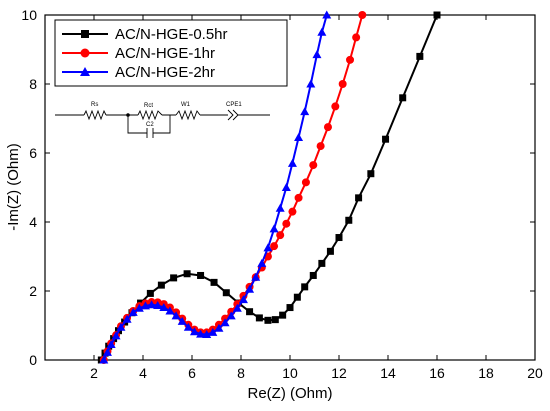 Image resolution: width=550 pixels, height=411 pixels. I want to click on x-tick-label: 8, so click(241, 373).